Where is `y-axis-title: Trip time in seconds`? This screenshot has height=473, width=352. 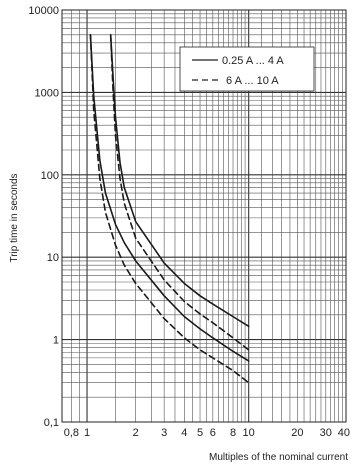
y-axis-title: Trip time in seconds is located at coordinates (14, 217).